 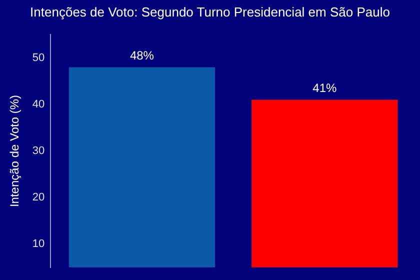 What do you see at coordinates (15, 151) in the screenshot?
I see `y-axis-title: Intenção de Voto (%)` at bounding box center [15, 151].